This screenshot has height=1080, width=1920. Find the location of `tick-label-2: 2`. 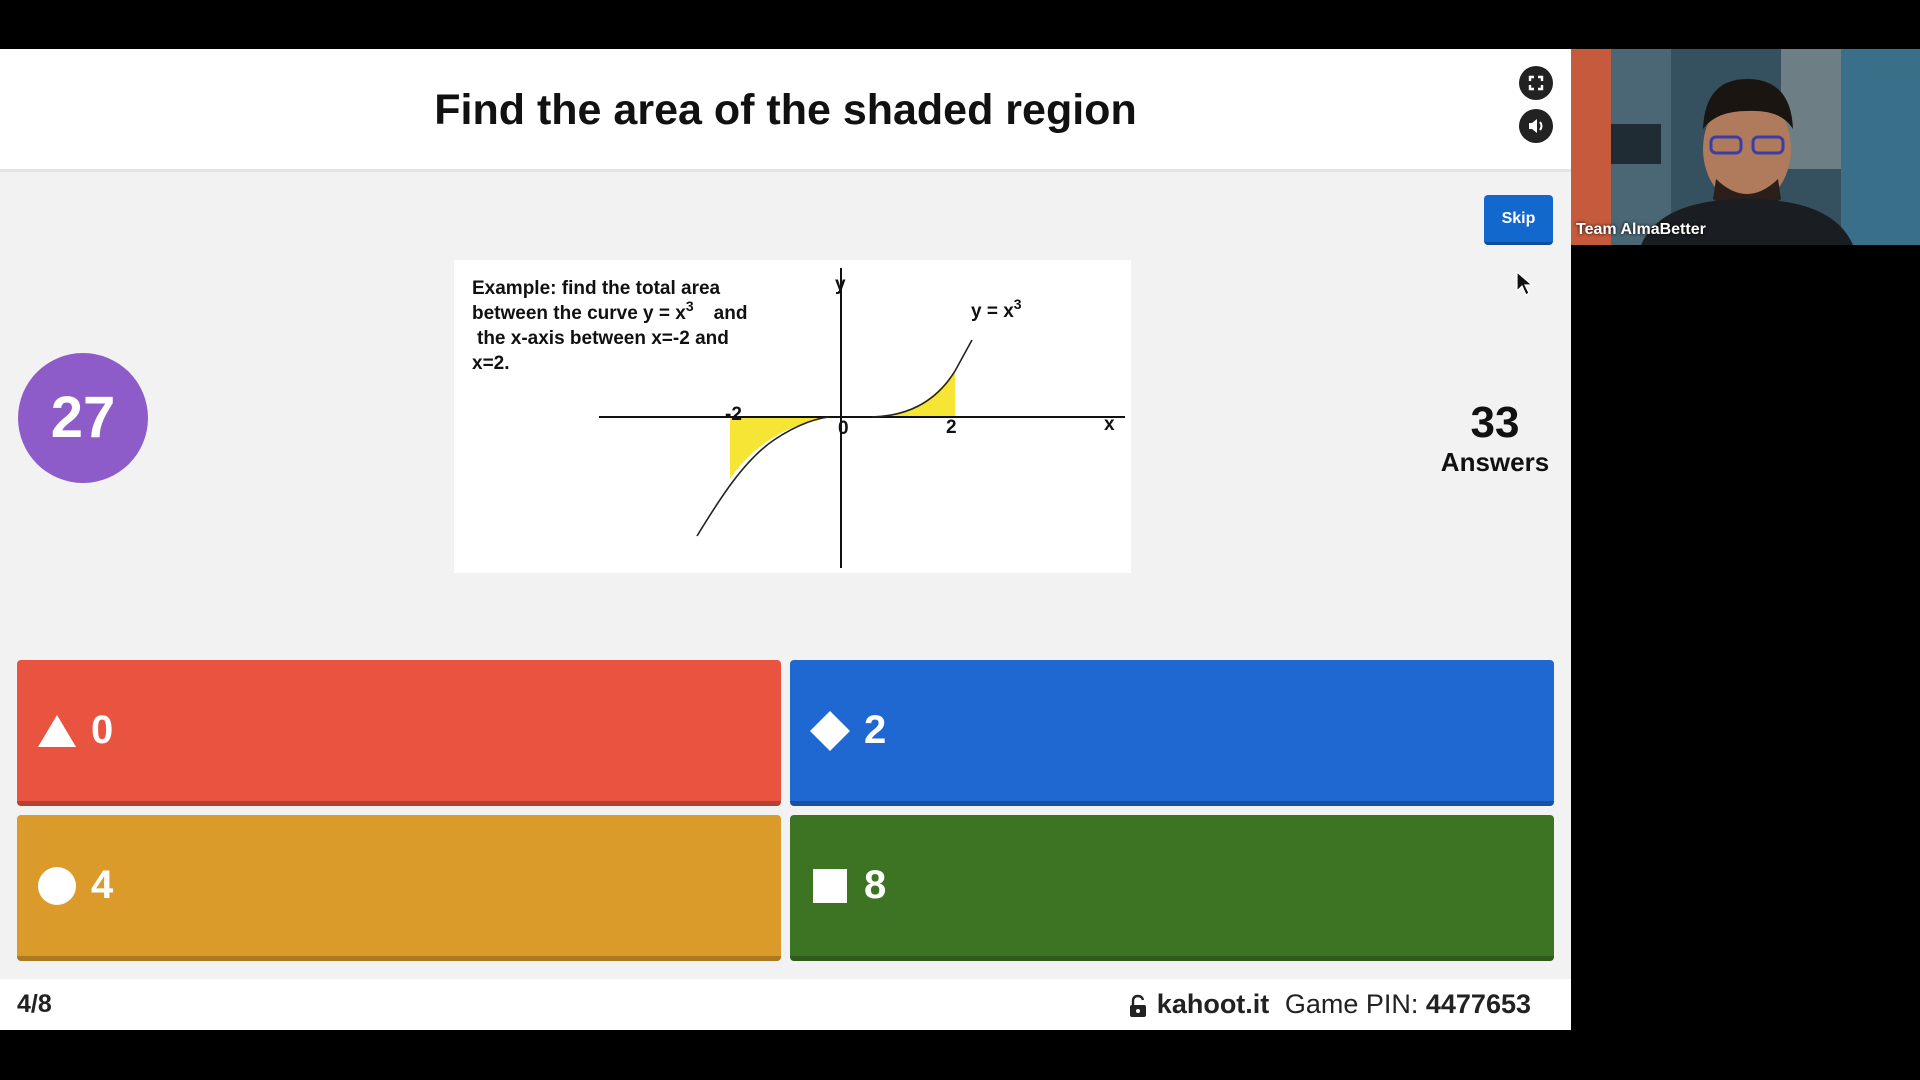

tick-label-2: 2 is located at coordinates (951, 427).